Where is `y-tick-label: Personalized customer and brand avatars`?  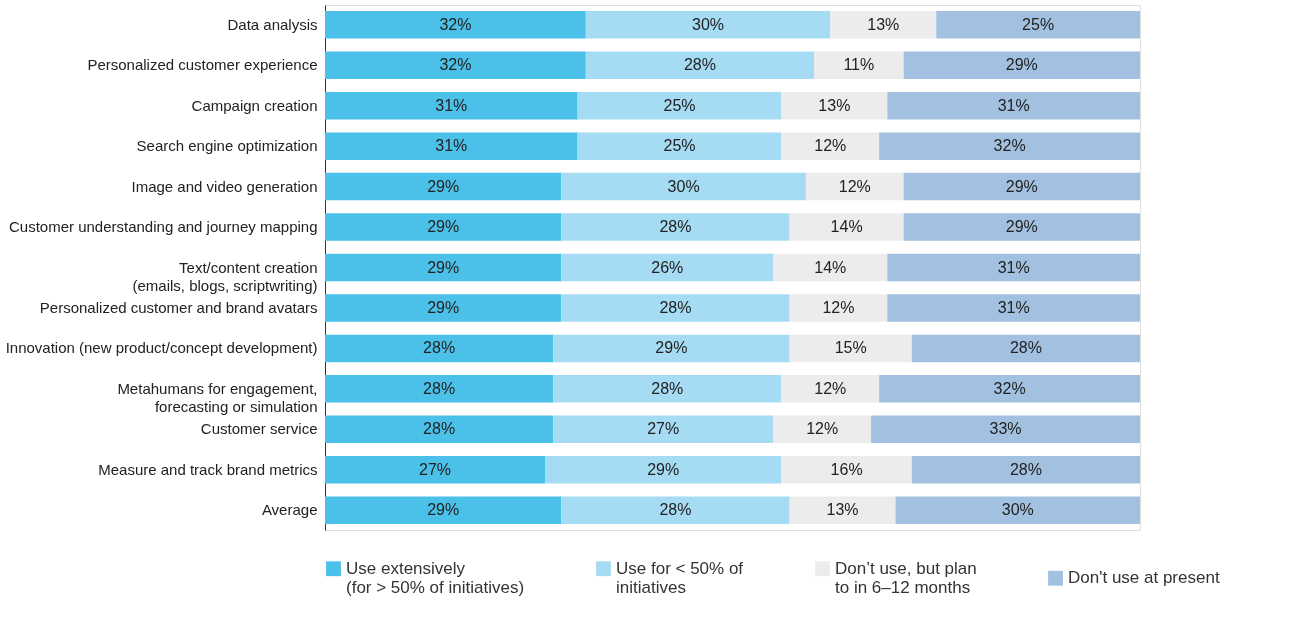 y-tick-label: Personalized customer and brand avatars is located at coordinates (178, 307).